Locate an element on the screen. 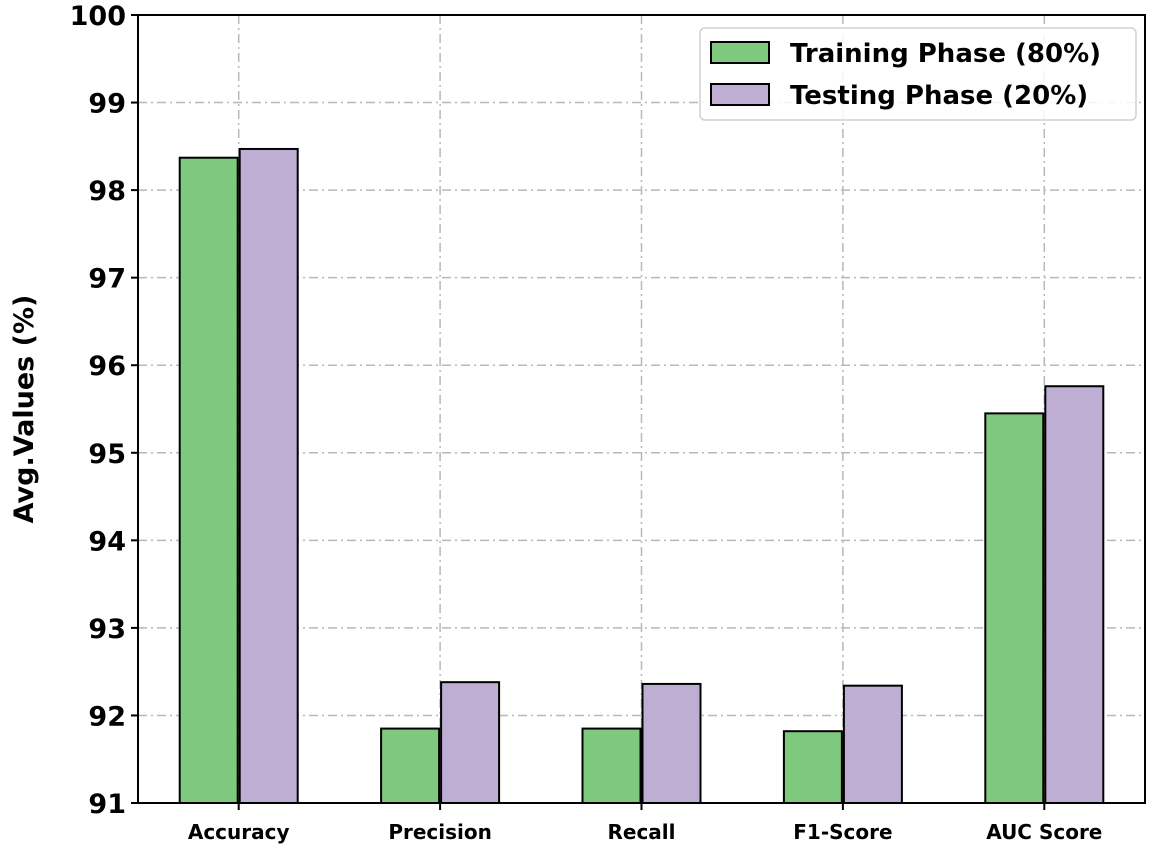  bar-training-auc-score is located at coordinates (1014, 608).